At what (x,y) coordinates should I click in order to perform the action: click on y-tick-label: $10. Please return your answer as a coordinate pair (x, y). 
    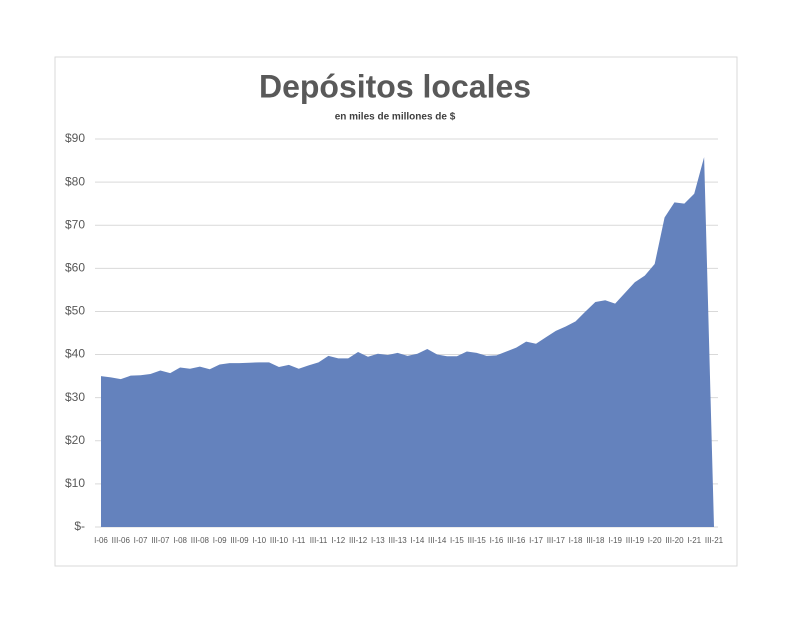
    Looking at the image, I should click on (75, 483).